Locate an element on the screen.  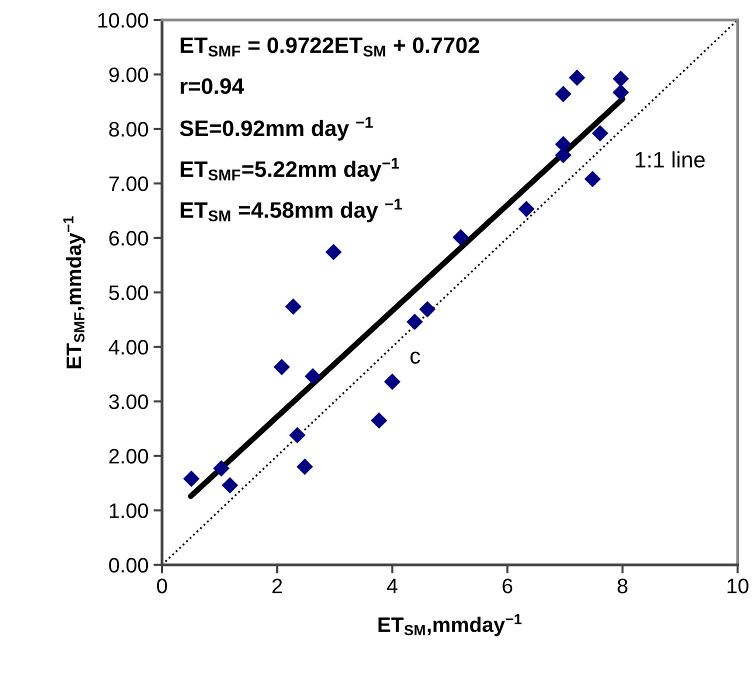
annotation: ET$_{SM}$ =4.58mm day $^{−1}$ is located at coordinates (291, 210).